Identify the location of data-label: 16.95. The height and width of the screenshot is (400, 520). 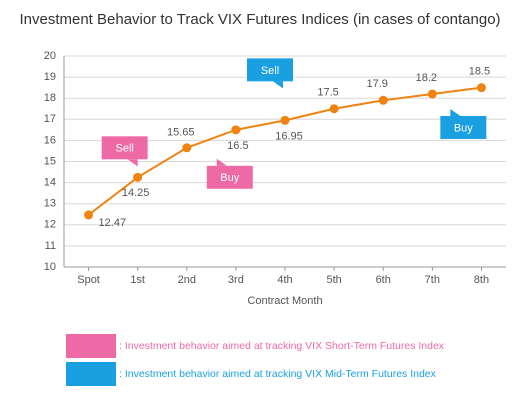
(289, 136).